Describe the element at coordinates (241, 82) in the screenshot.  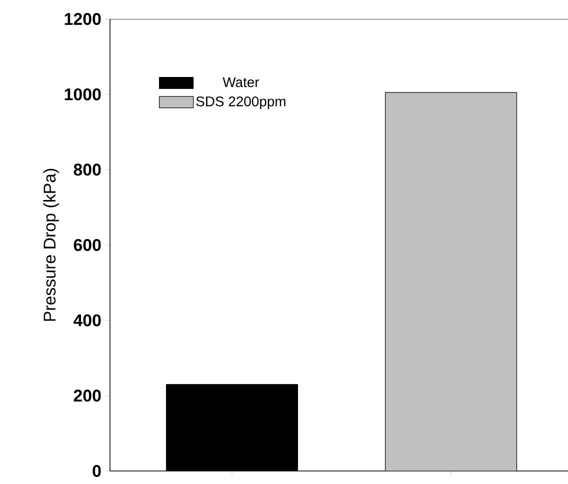
I see `legend-label: Water` at that location.